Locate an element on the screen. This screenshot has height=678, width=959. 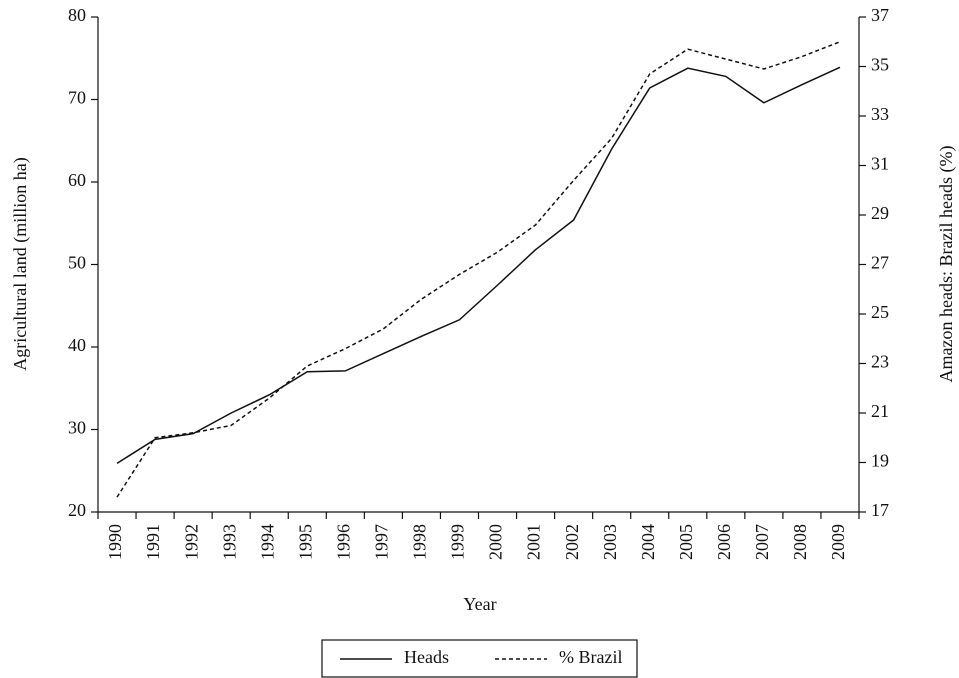
y-tick-label: 80 is located at coordinates (77, 15).